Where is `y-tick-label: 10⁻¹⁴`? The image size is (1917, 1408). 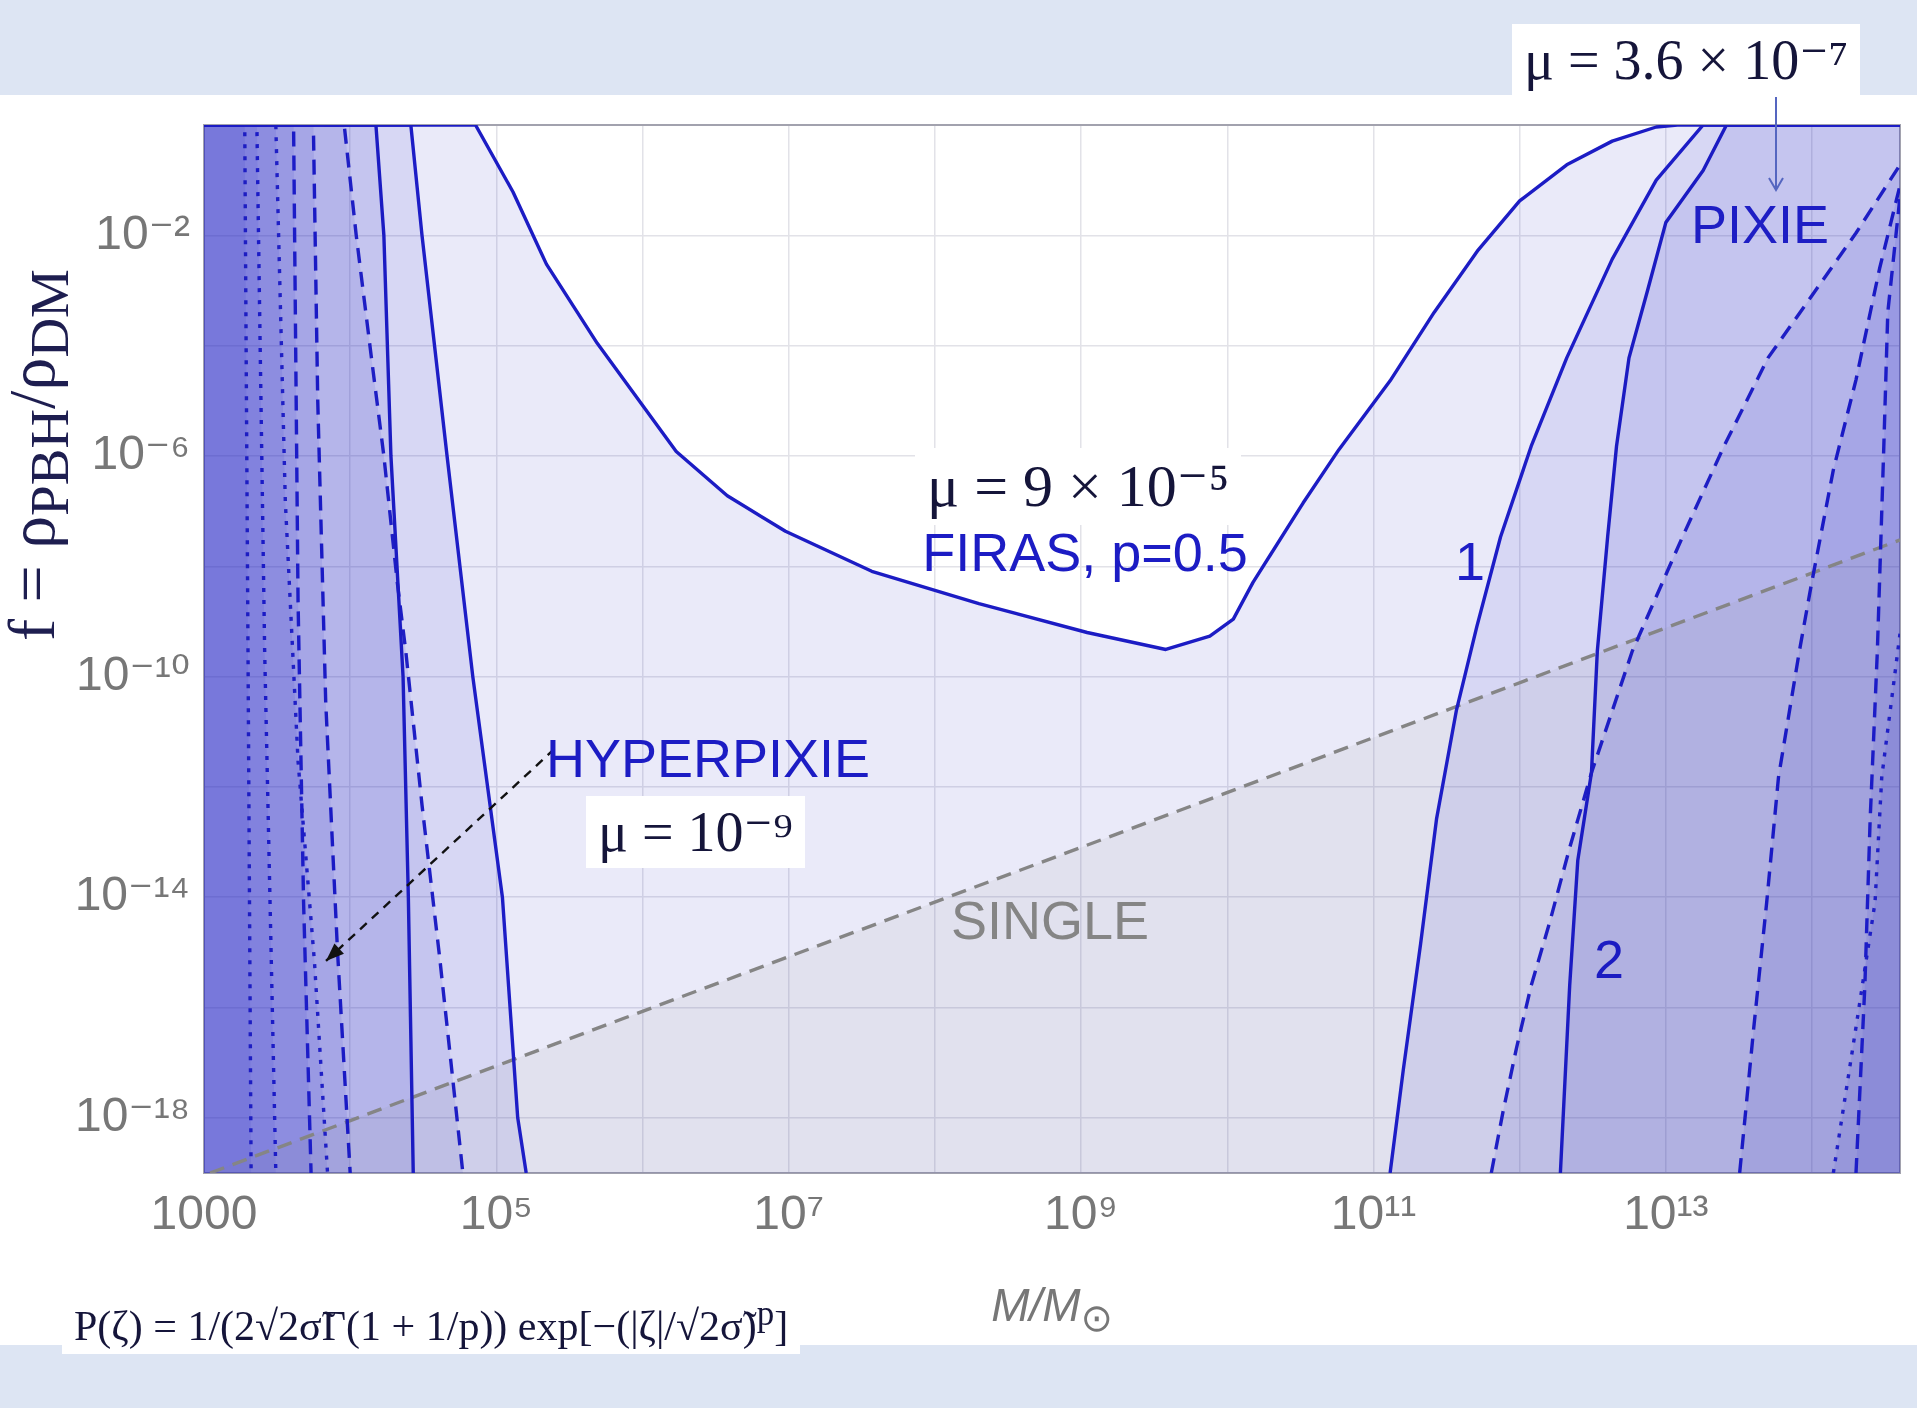 y-tick-label: 10⁻¹⁴ is located at coordinates (132, 894).